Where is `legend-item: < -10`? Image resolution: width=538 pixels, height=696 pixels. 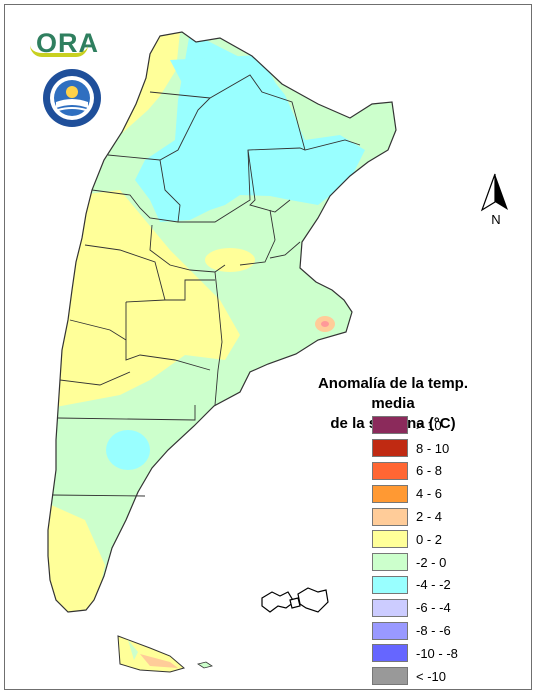
legend-item: < -10 is located at coordinates (432, 676).